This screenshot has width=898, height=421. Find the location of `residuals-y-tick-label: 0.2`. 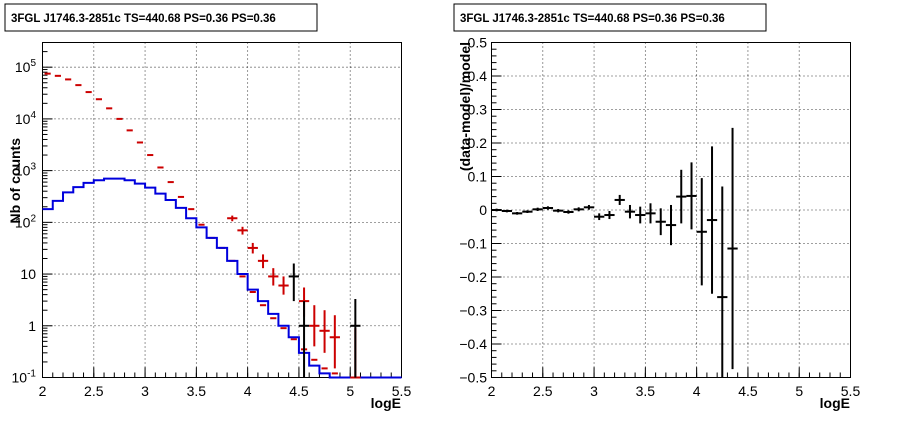

residuals-y-tick-label: 0.2 is located at coordinates (478, 143).